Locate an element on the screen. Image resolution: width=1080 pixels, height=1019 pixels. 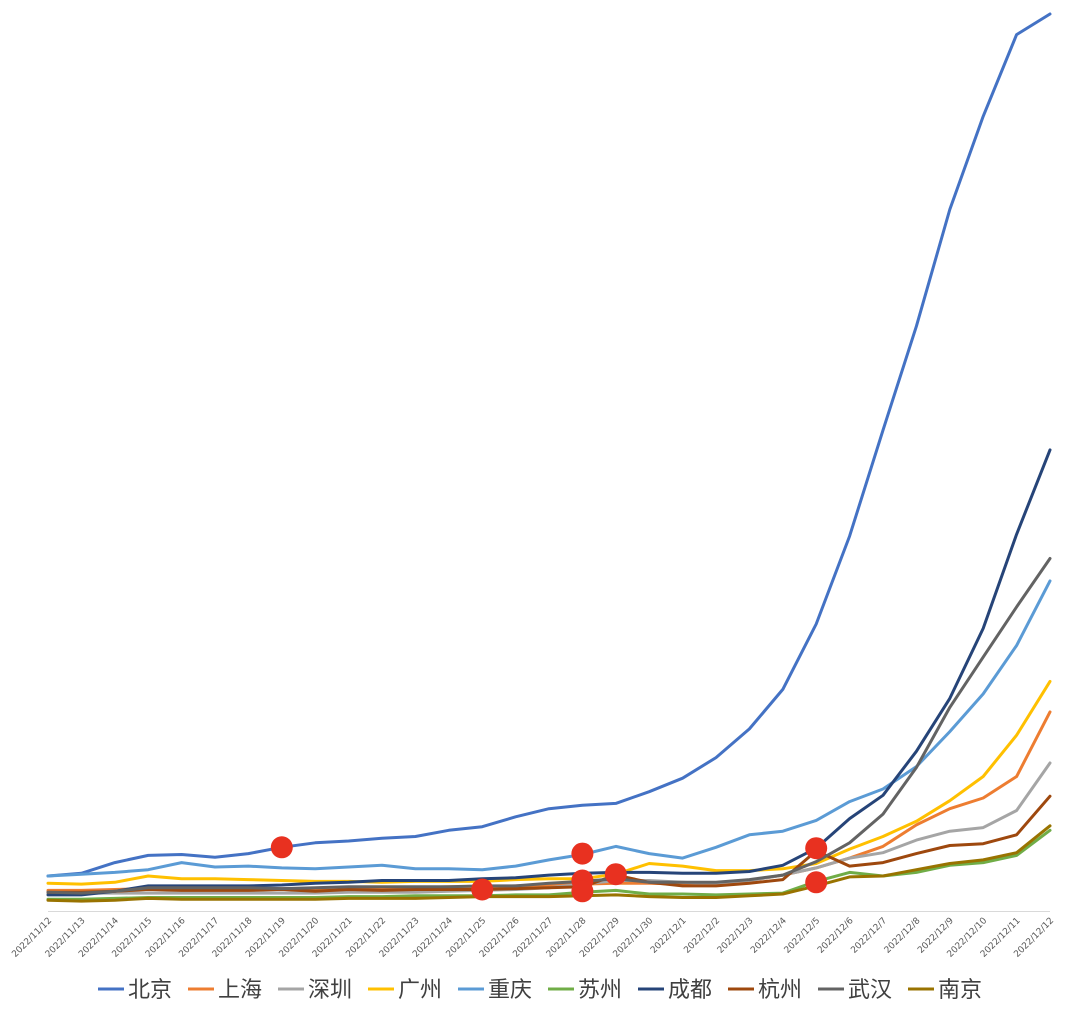
legend-item-4: 重庆 is located at coordinates (495, 990).